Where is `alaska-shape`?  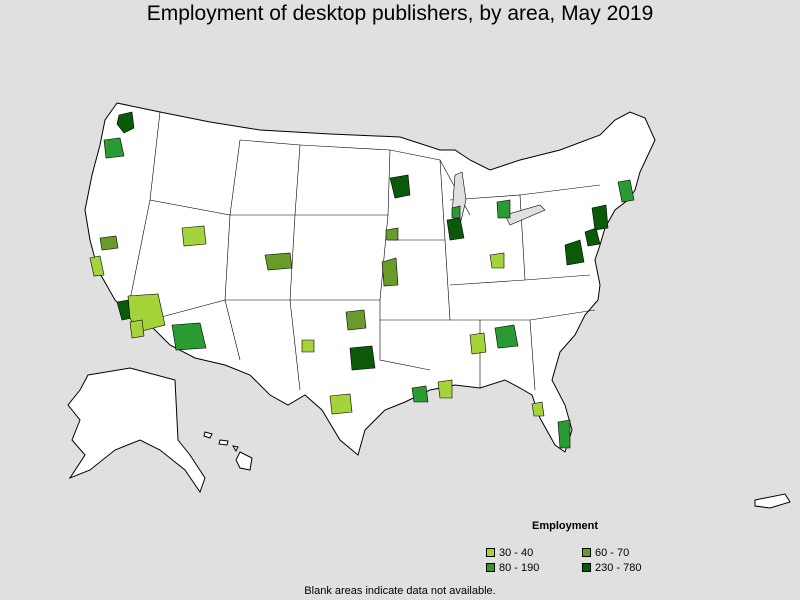 alaska-shape is located at coordinates (136, 430).